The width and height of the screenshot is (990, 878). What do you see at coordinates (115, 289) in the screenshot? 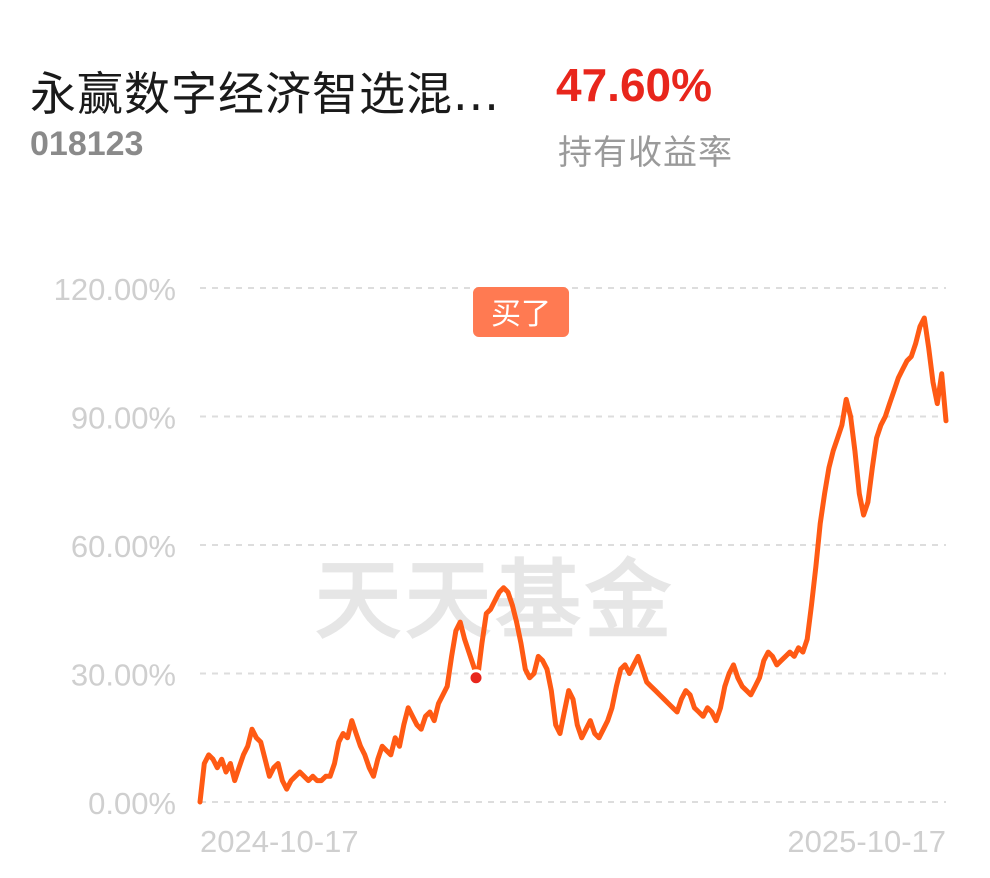
I see `y-tick-label: 120.00%` at bounding box center [115, 289].